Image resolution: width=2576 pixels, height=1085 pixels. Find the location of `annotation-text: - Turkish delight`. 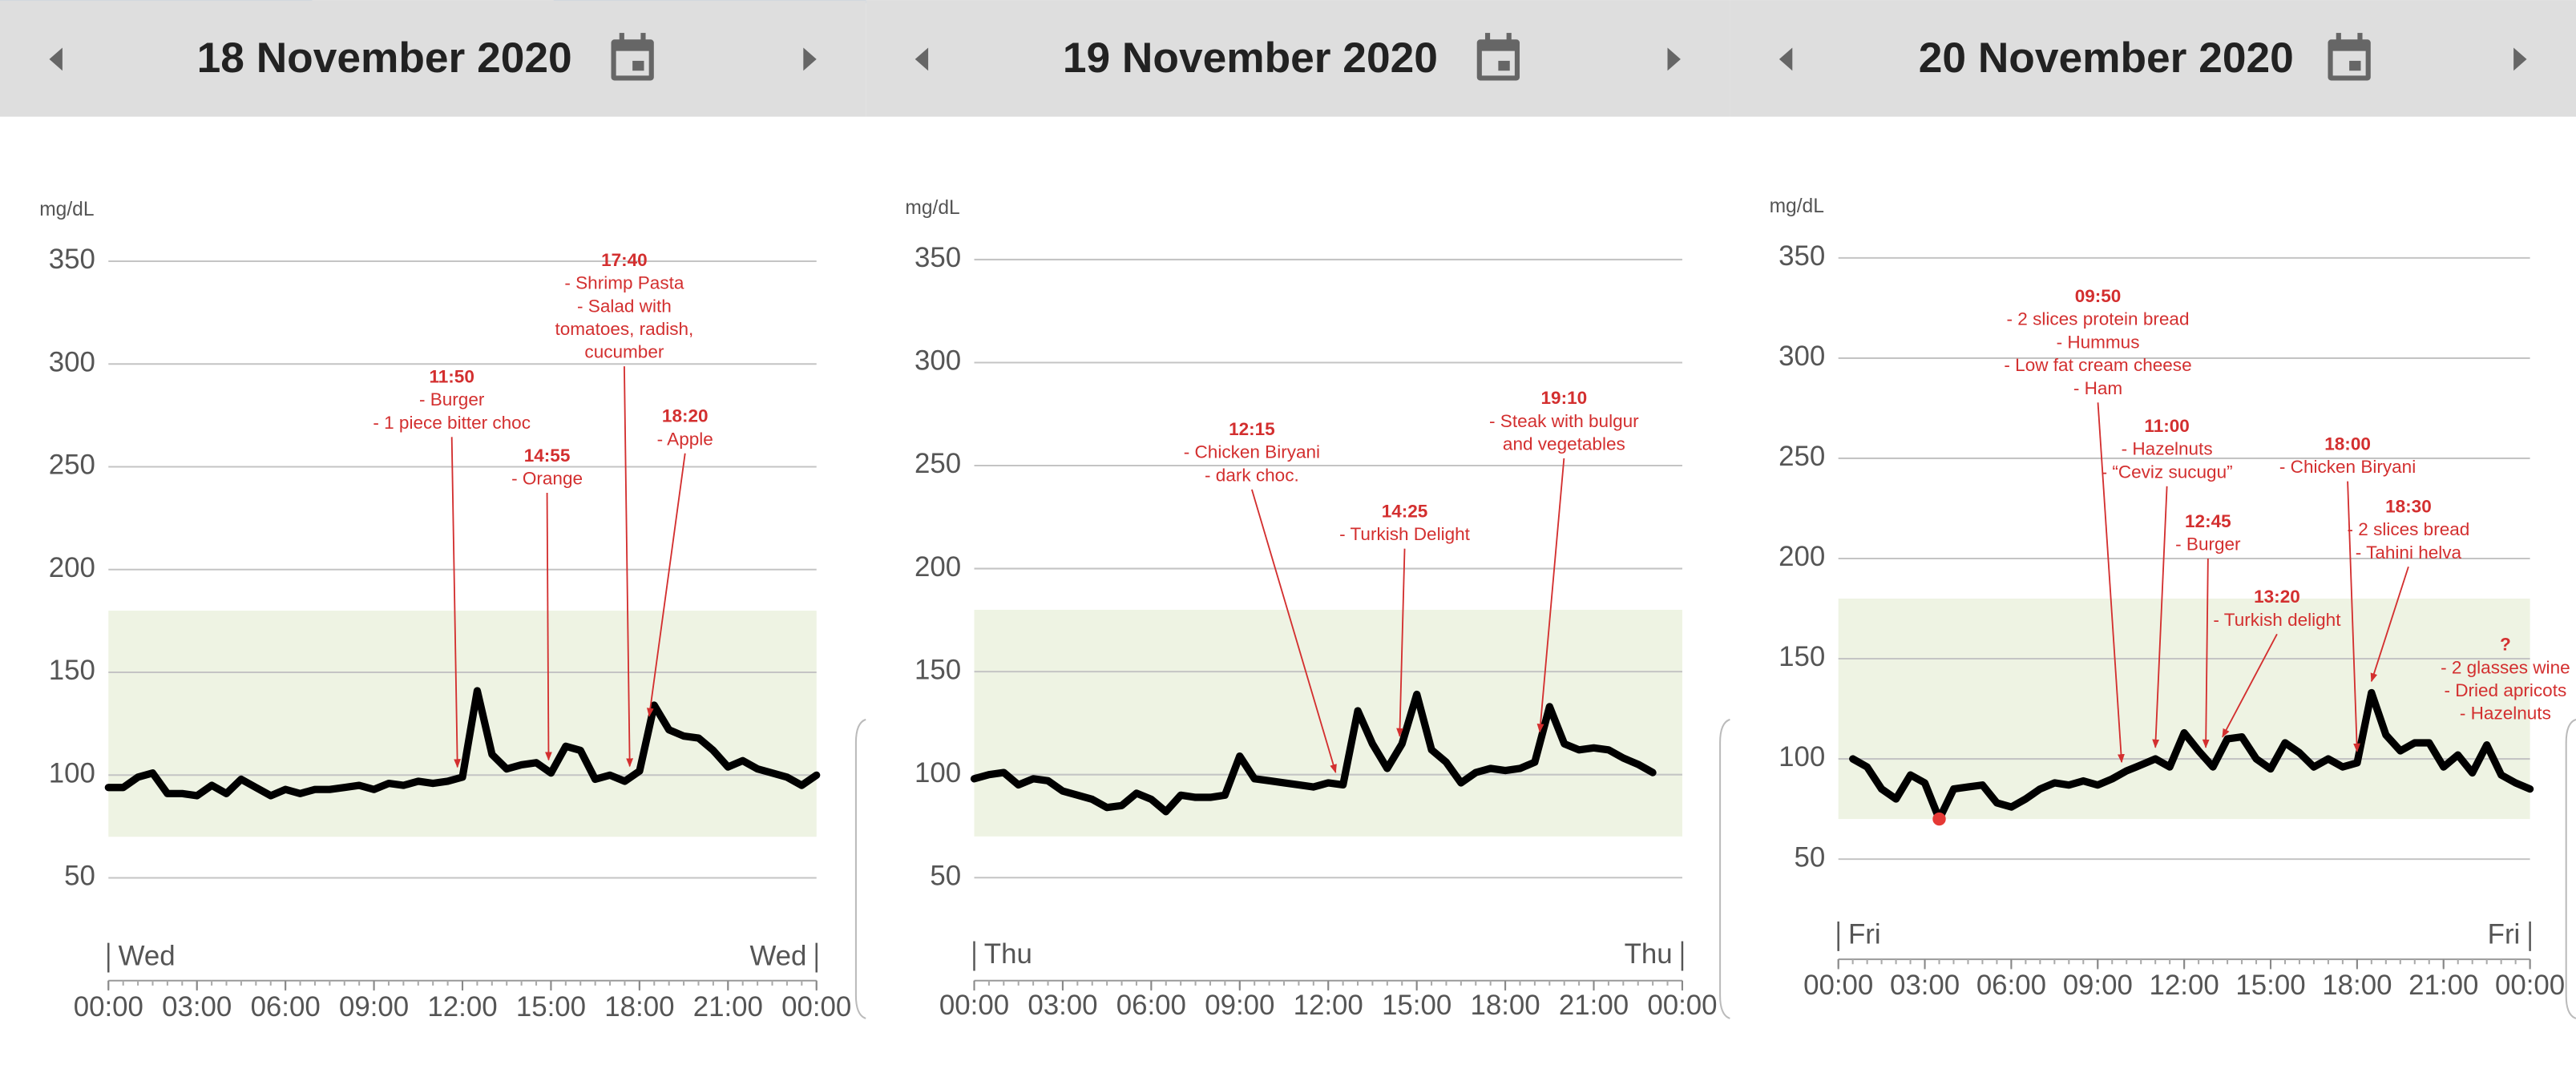

annotation-text: - Turkish delight is located at coordinates (2277, 620).